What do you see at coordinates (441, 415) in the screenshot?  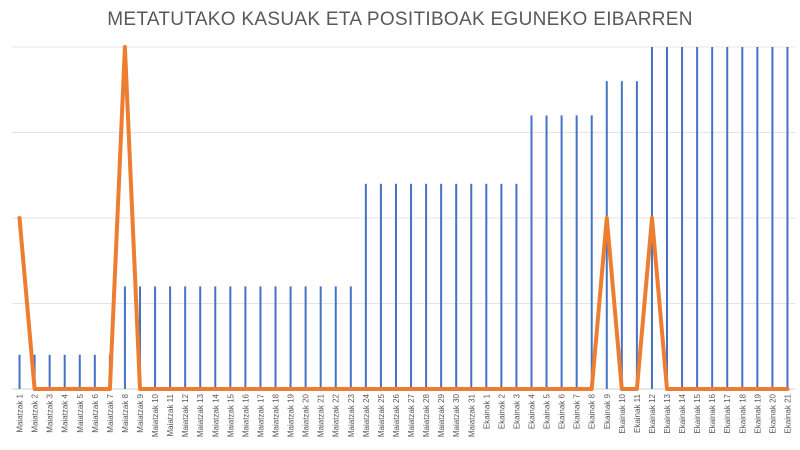 I see `x-tick-label: Maiatzak 29` at bounding box center [441, 415].